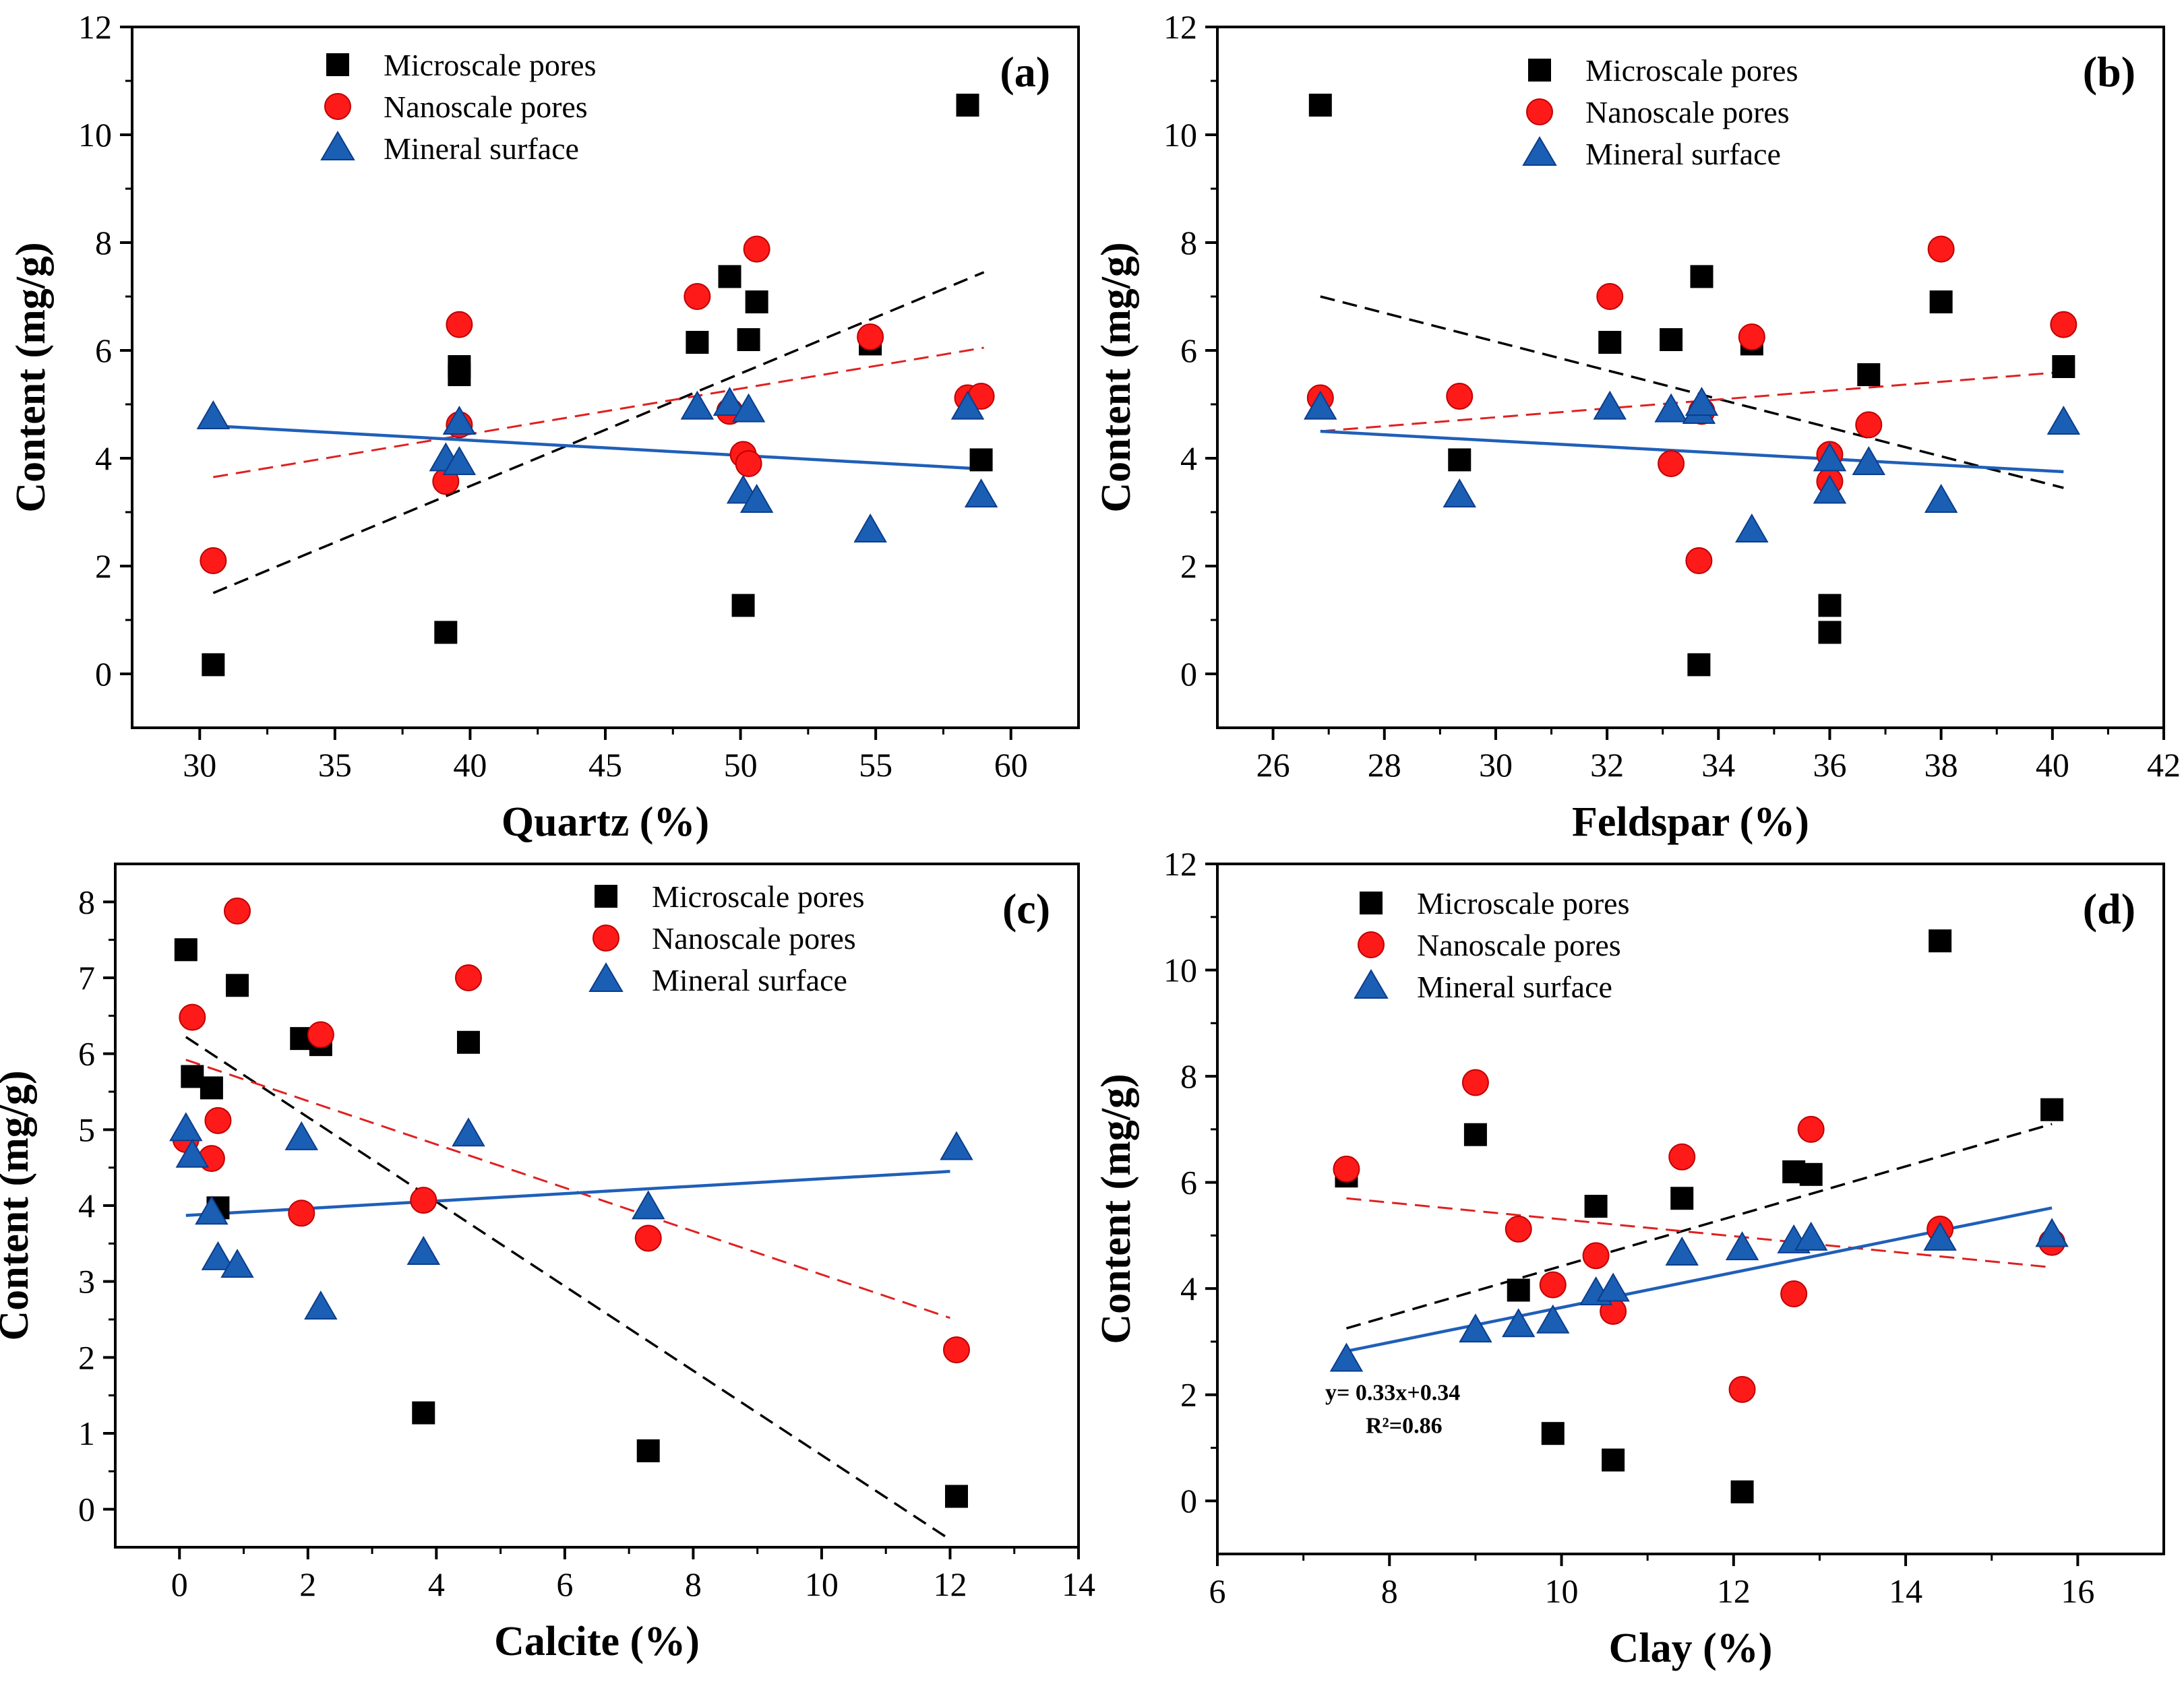 The image size is (2184, 1682). I want to click on x-axis-title: Feldspar (%), so click(1691, 822).